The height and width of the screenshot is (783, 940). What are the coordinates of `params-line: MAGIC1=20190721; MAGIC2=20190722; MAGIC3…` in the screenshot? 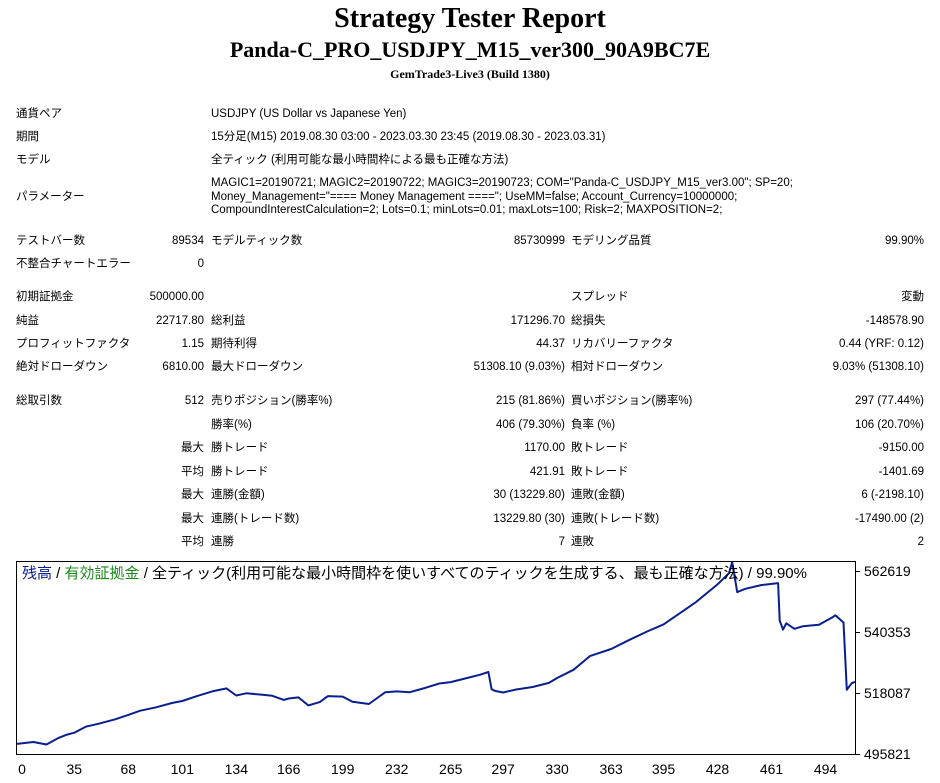 It's located at (502, 183).